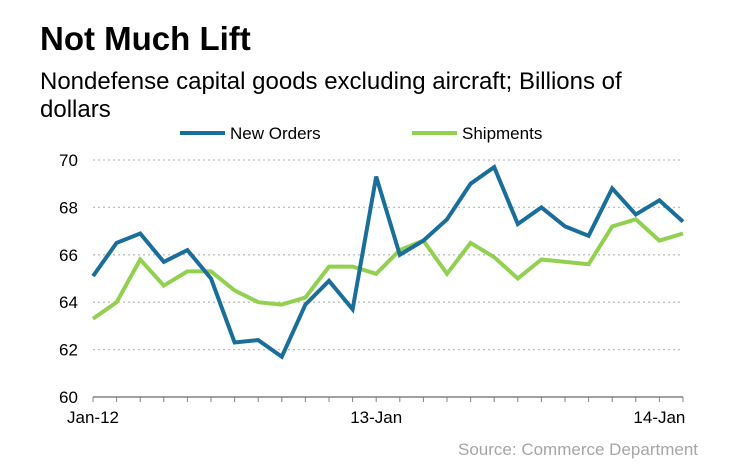 The image size is (729, 468). What do you see at coordinates (68, 160) in the screenshot?
I see `y-tick-label-70: 70` at bounding box center [68, 160].